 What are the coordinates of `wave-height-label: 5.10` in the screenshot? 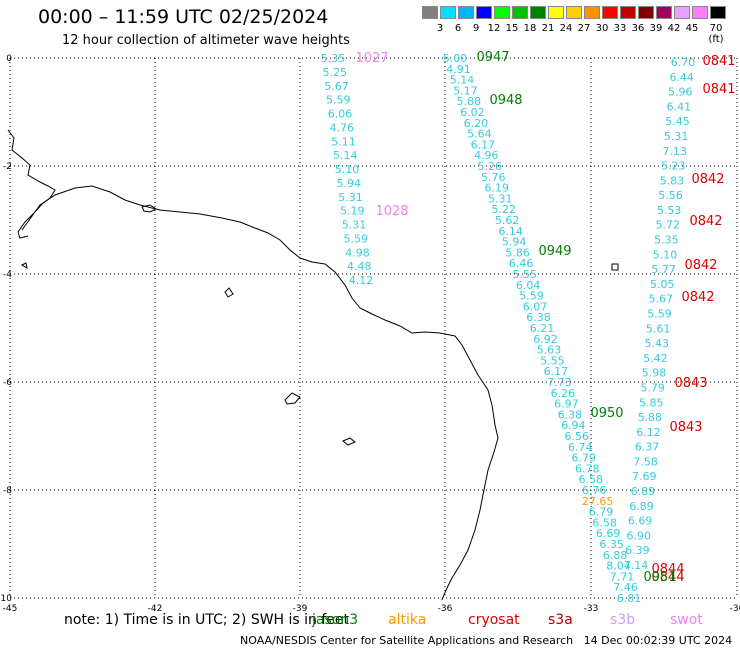 It's located at (347, 169).